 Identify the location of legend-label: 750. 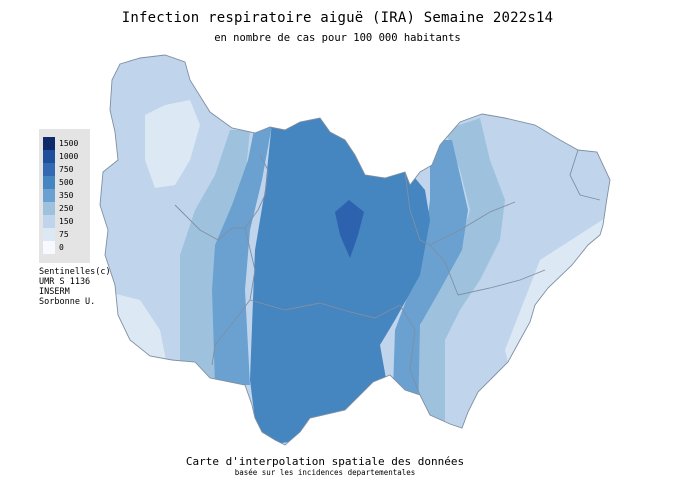
(66, 169).